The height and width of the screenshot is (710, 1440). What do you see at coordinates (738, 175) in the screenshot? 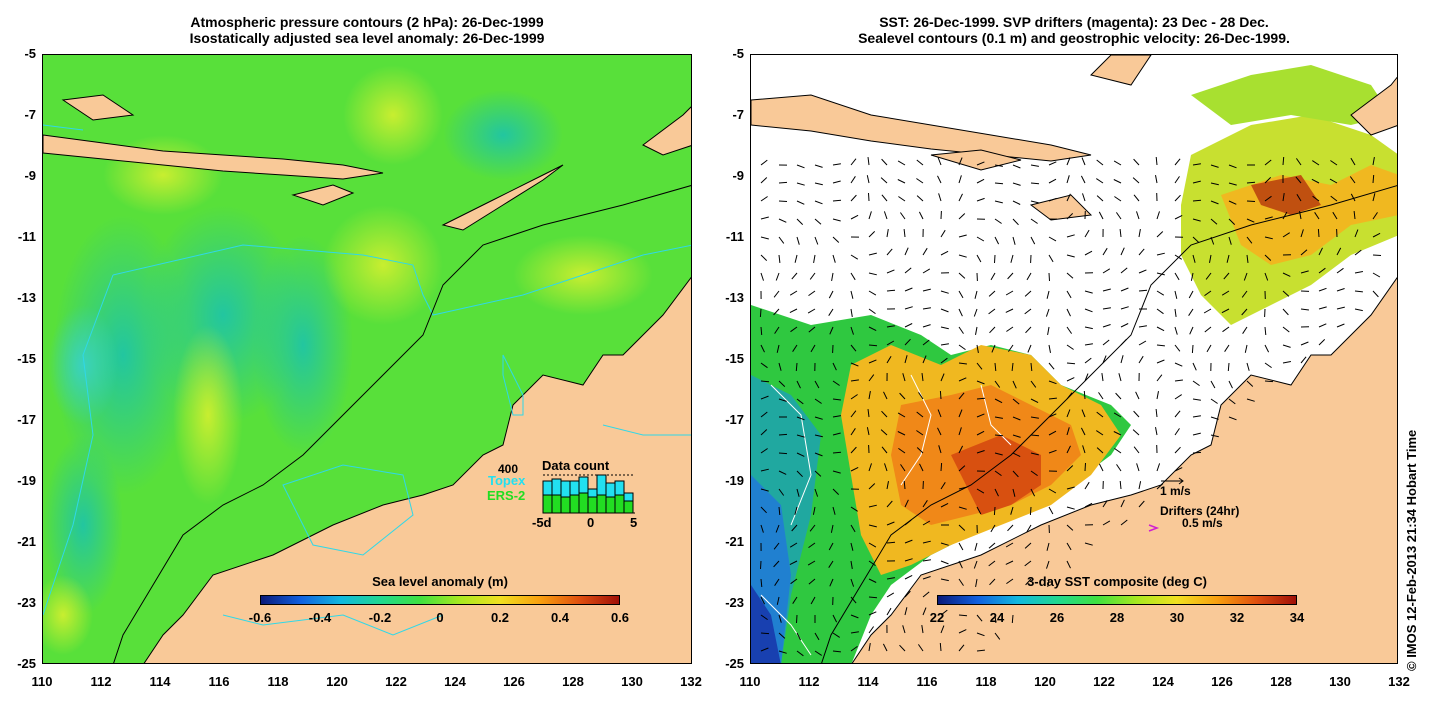
I see `y-tick-label: -9` at bounding box center [738, 175].